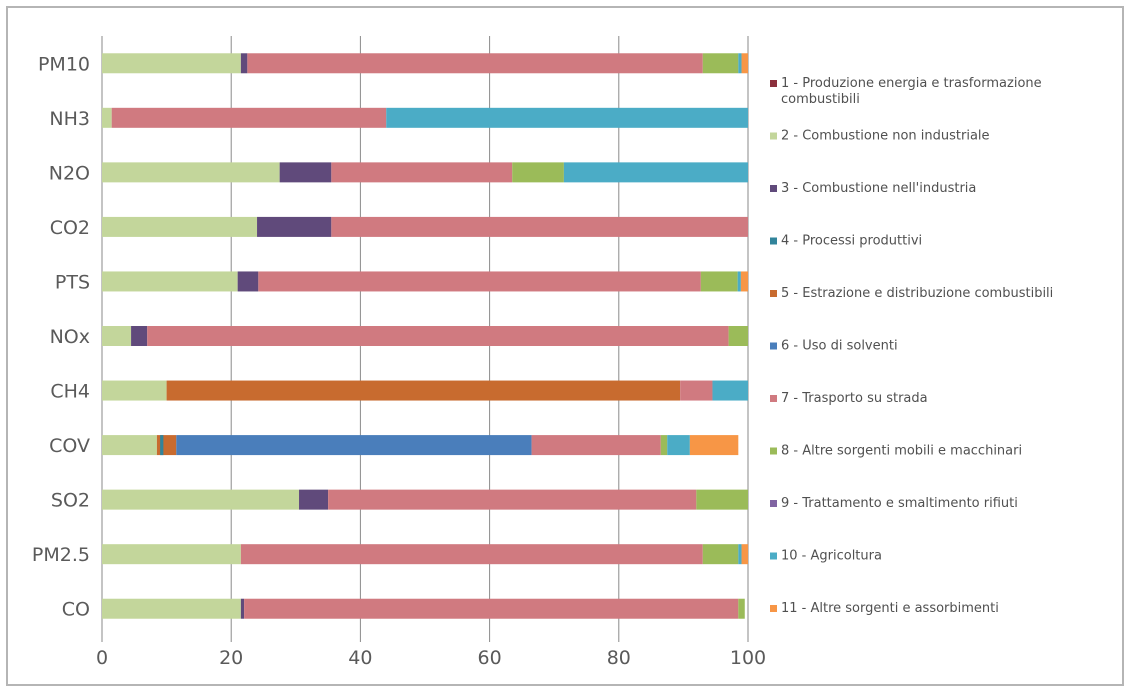 This screenshot has height=690, width=1130. What do you see at coordinates (490, 658) in the screenshot?
I see `x-tick-label: 60` at bounding box center [490, 658].